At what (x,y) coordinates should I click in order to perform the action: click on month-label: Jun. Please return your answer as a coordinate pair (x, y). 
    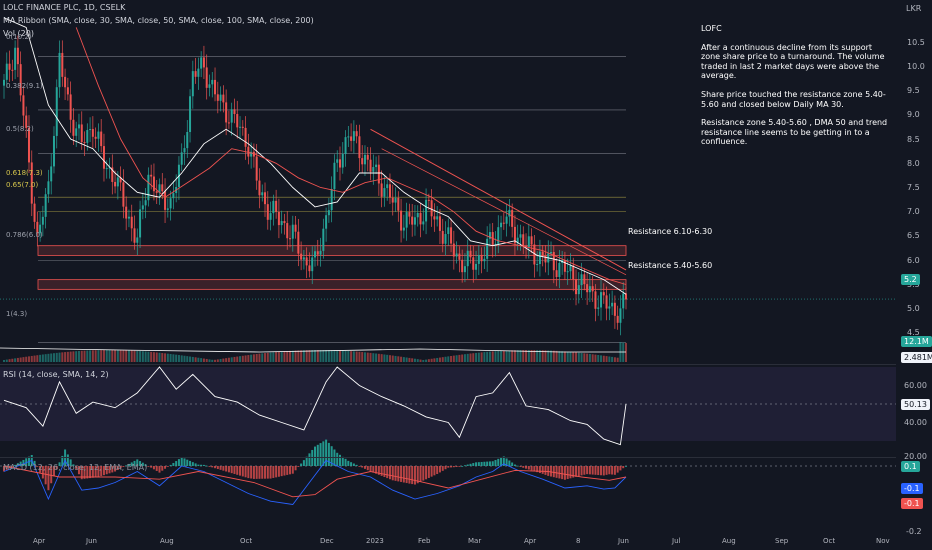
    Looking at the image, I should click on (91, 541).